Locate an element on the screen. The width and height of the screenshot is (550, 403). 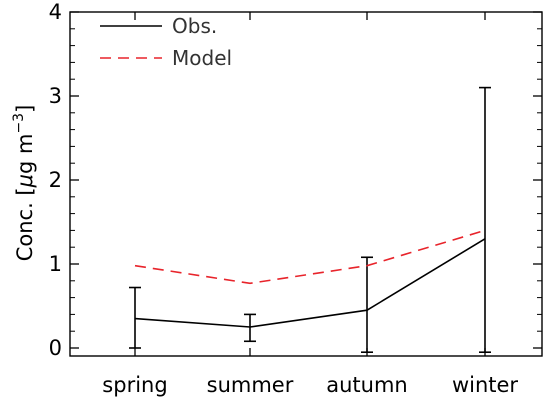
legend: Obs. Model is located at coordinates (166, 42).